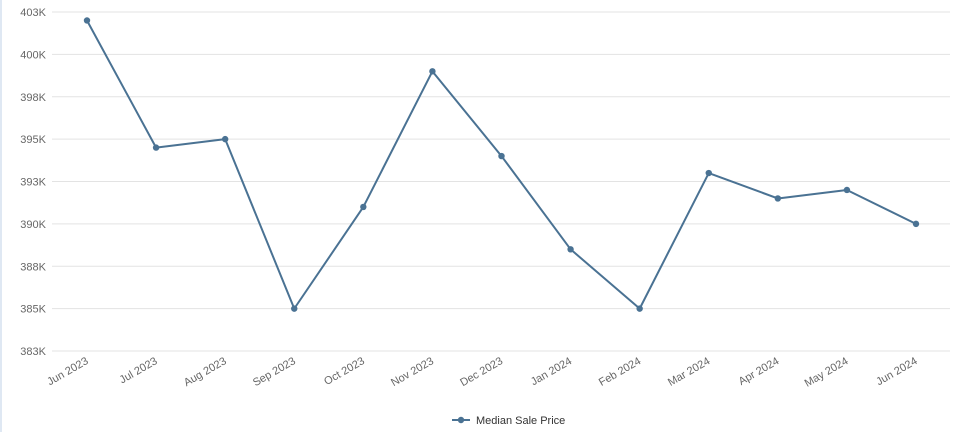  I want to click on x-tick-label: Nov 2023, so click(412, 372).